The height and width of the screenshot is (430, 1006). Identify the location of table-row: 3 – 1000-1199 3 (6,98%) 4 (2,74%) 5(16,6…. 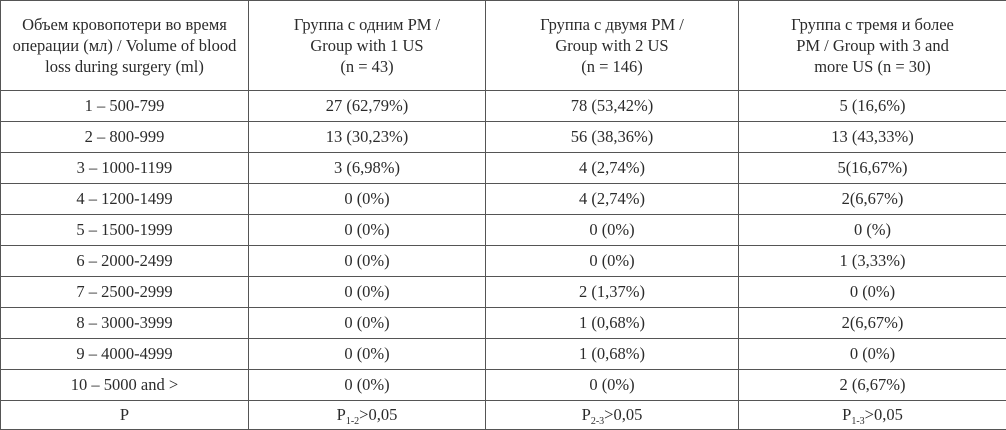
(503, 168).